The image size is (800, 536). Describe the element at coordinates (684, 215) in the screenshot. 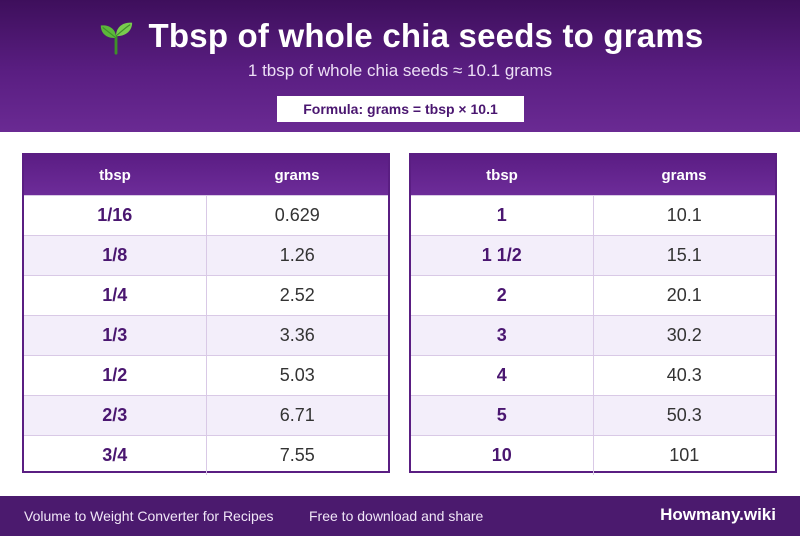

I see `grams-cell: 10.1` at that location.